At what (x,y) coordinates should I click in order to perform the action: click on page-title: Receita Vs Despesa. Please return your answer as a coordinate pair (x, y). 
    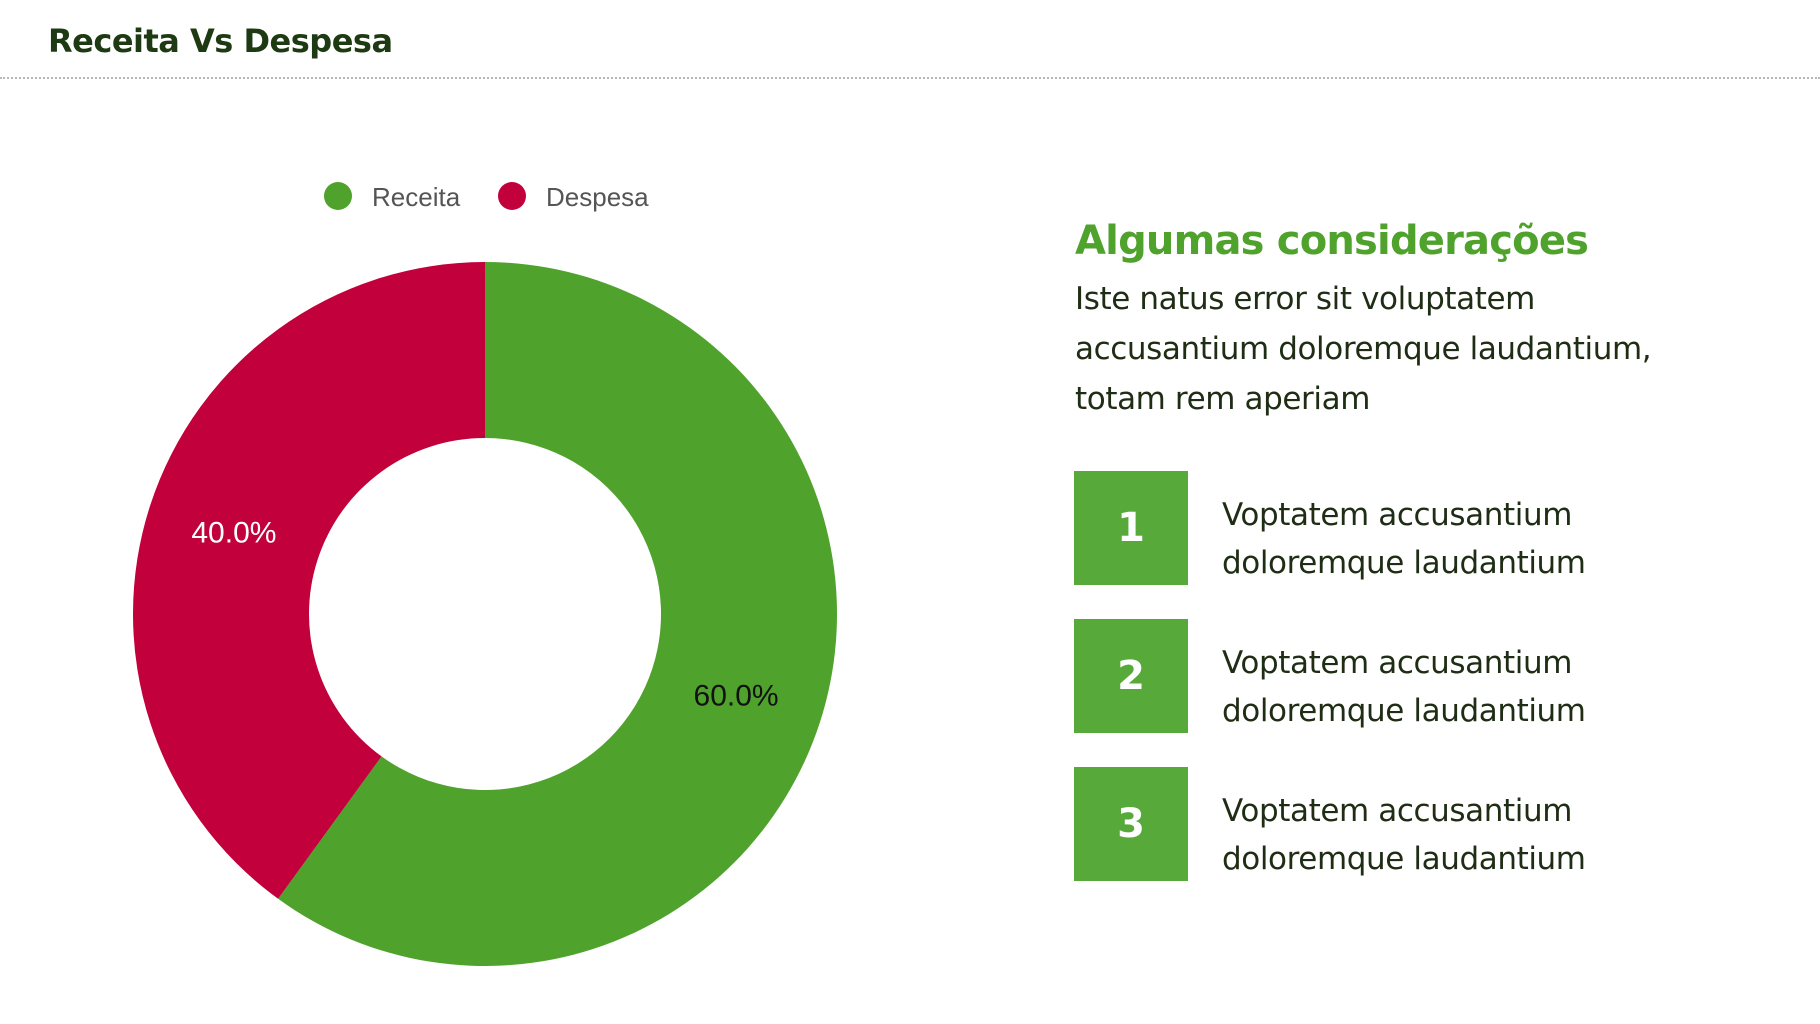
    Looking at the image, I should click on (220, 41).